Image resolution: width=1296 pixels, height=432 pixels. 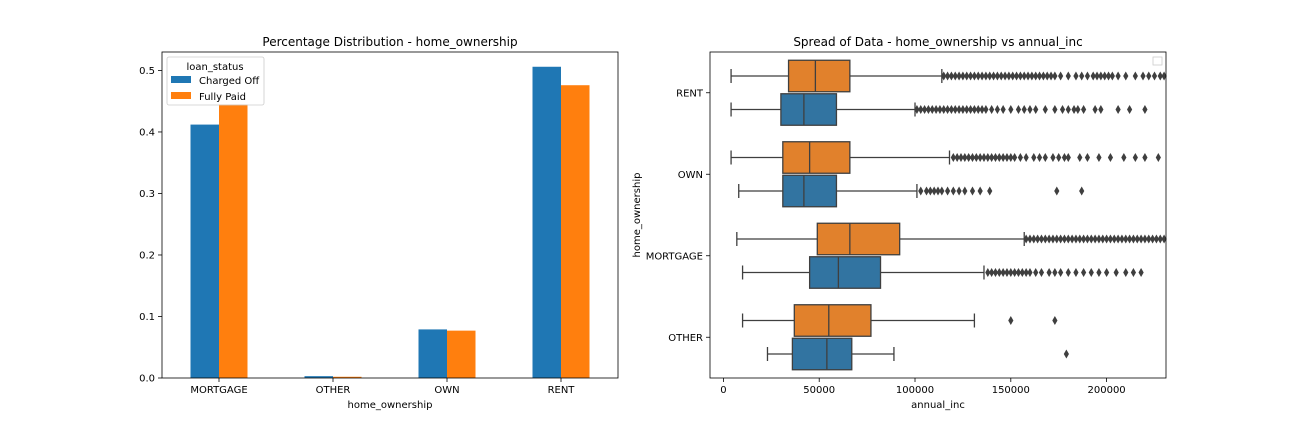 What do you see at coordinates (948, 76) in the screenshot?
I see `box-fully-paid-rent` at bounding box center [948, 76].